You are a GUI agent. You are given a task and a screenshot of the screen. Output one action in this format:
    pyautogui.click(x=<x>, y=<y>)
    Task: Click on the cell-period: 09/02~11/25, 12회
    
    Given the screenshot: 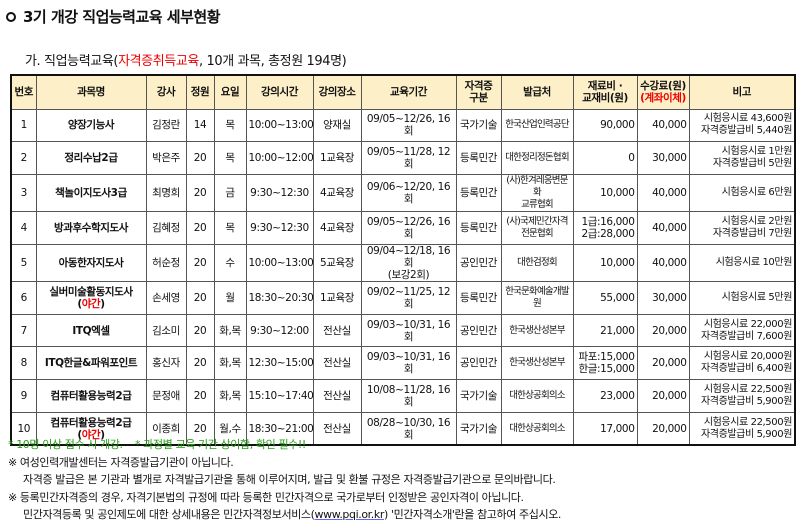 What is the action you would take?
    pyautogui.click(x=408, y=297)
    